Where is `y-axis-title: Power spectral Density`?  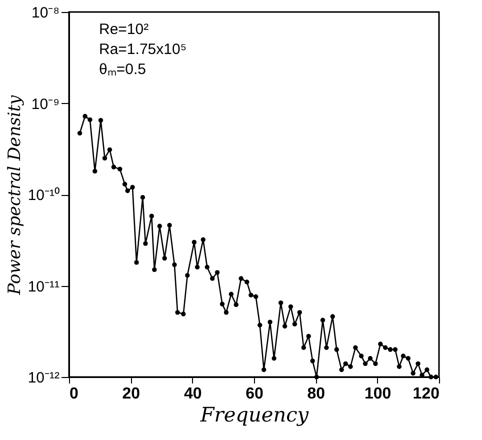 y-axis-title: Power spectral Density is located at coordinates (14, 195).